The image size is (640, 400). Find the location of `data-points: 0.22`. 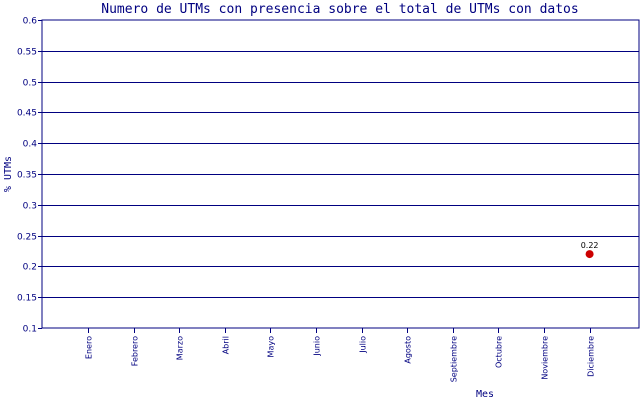

data-points: 0.22 is located at coordinates (590, 250).